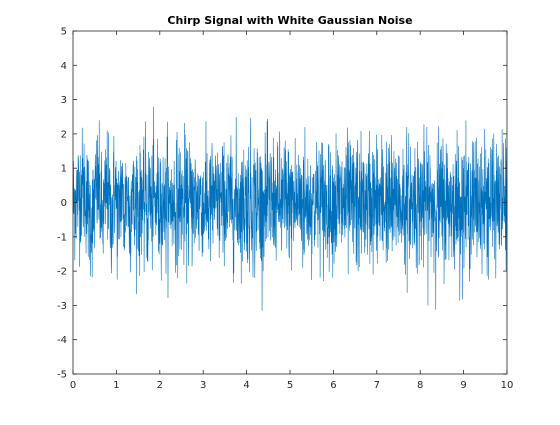 The image size is (560, 425). What do you see at coordinates (64, 100) in the screenshot?
I see `y-tick-label: 3` at bounding box center [64, 100].